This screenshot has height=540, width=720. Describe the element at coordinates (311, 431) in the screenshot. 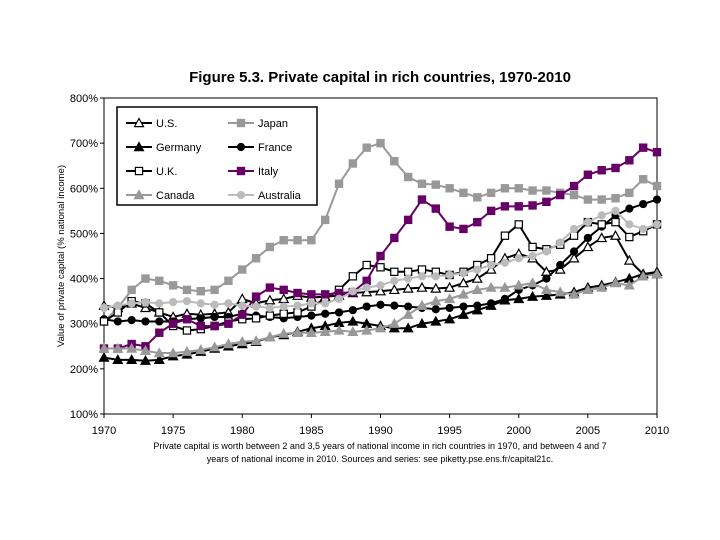

I see `x-tick-label: 1985` at that location.